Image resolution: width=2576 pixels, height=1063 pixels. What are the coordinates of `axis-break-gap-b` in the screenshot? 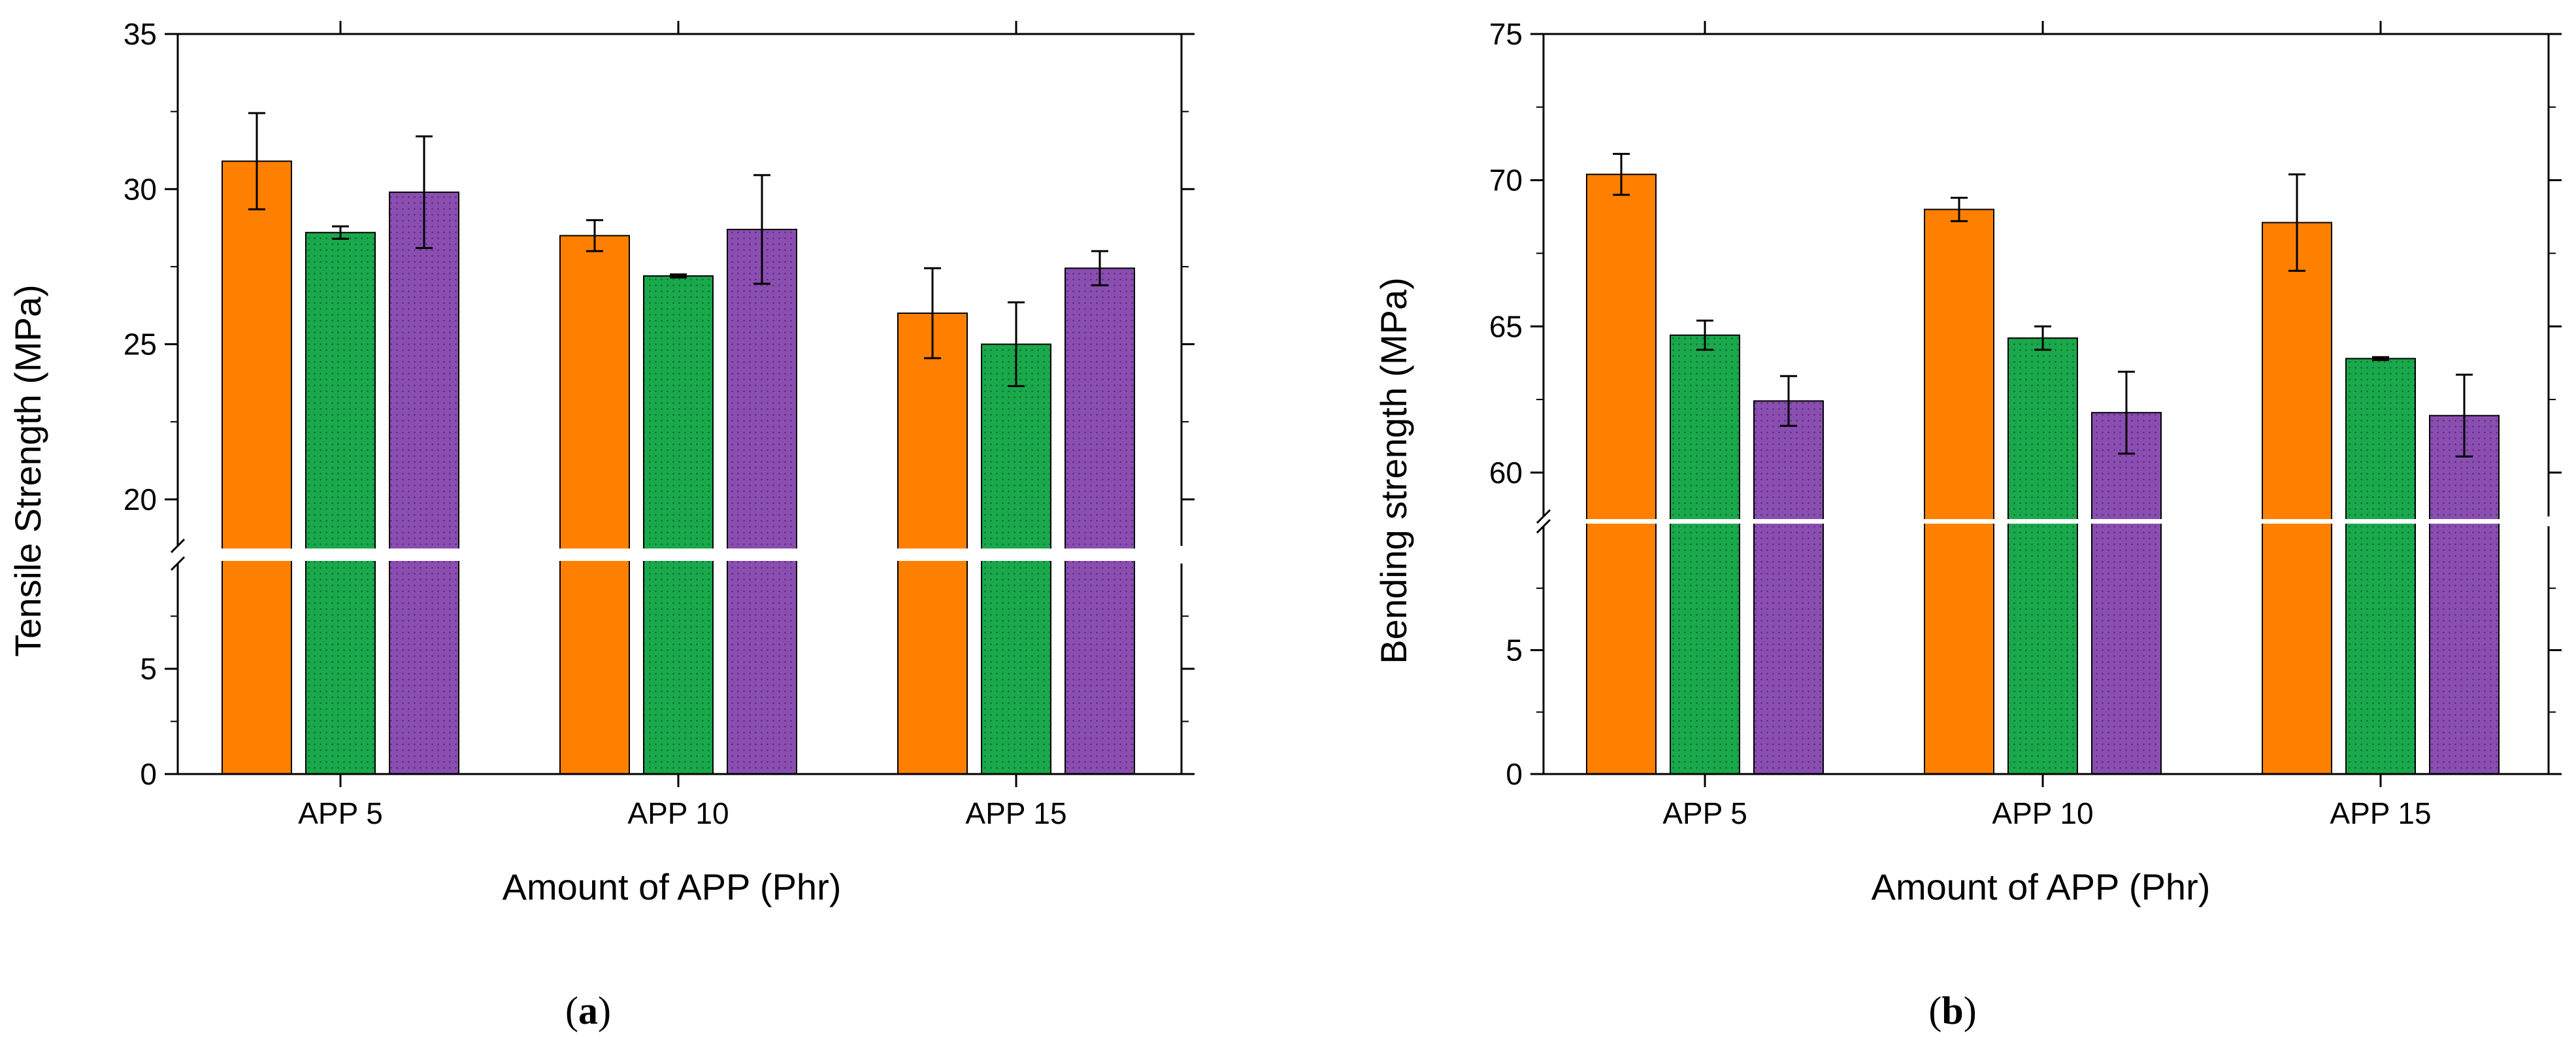 It's located at (2046, 521).